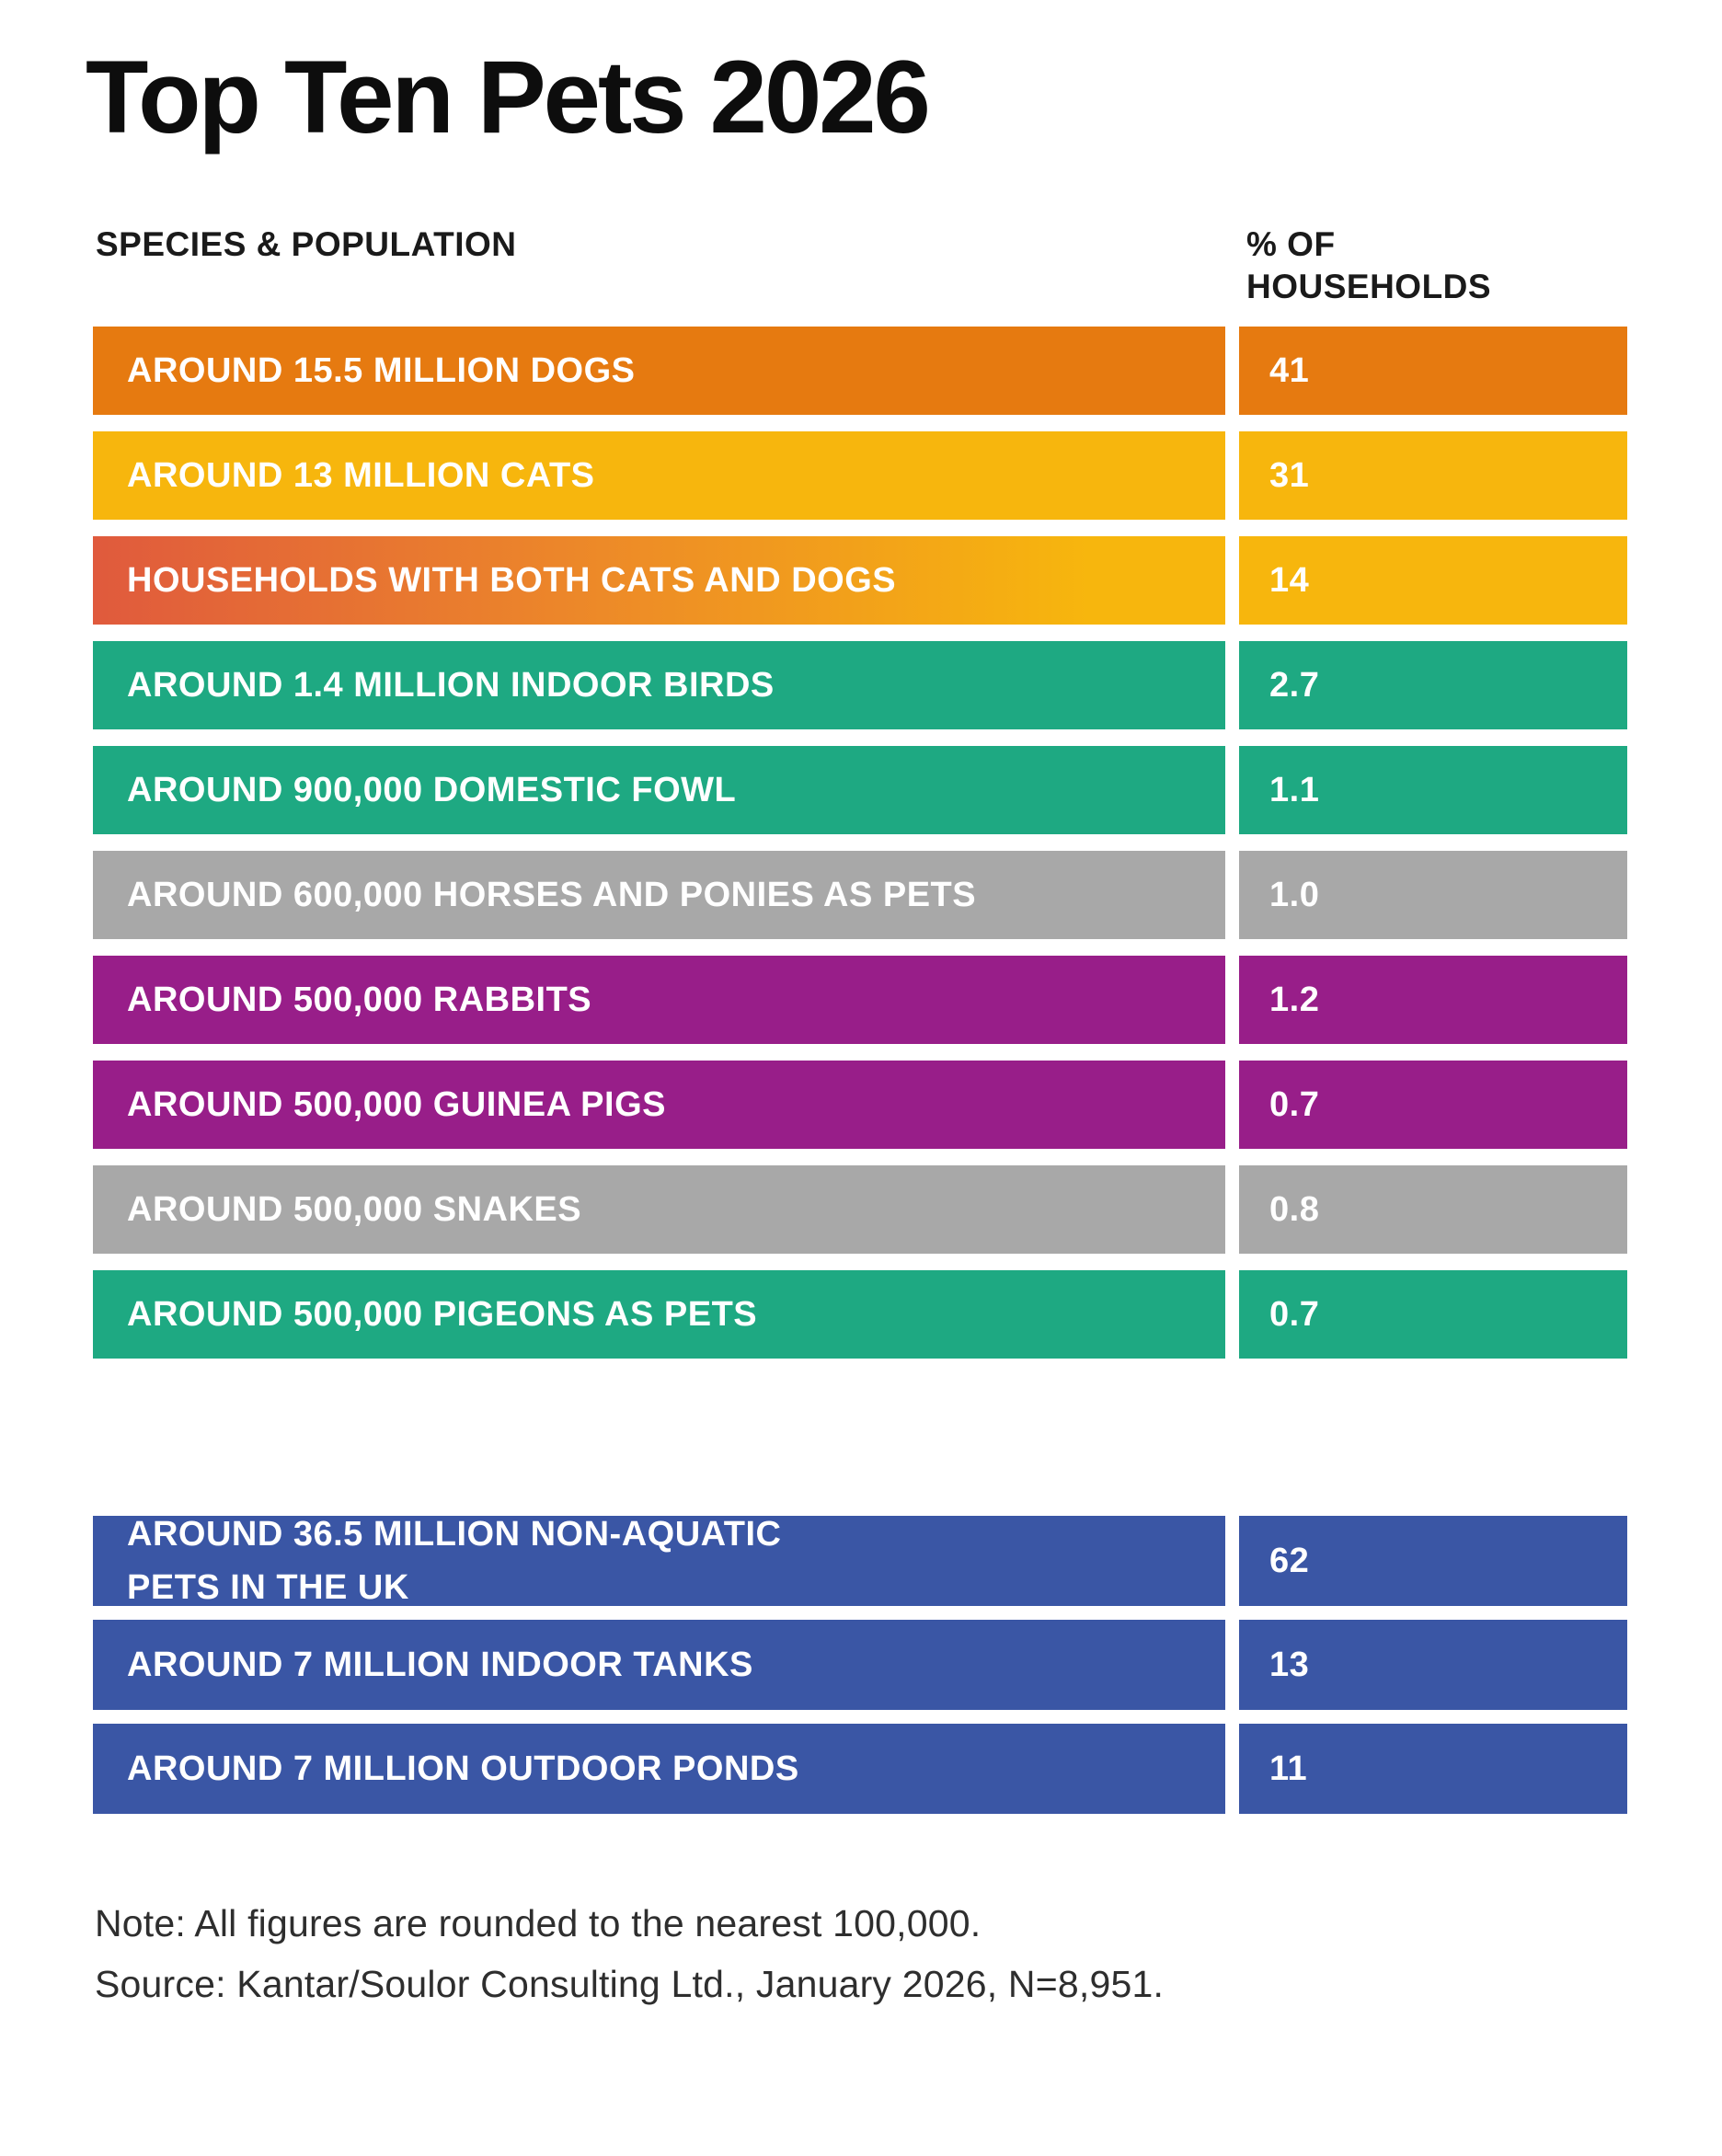  What do you see at coordinates (1433, 895) in the screenshot?
I see `row-value: 1.0` at bounding box center [1433, 895].